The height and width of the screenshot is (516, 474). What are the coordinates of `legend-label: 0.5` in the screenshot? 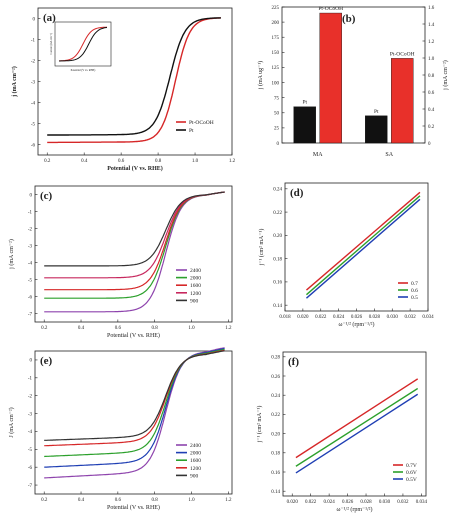 It's located at (414, 298).